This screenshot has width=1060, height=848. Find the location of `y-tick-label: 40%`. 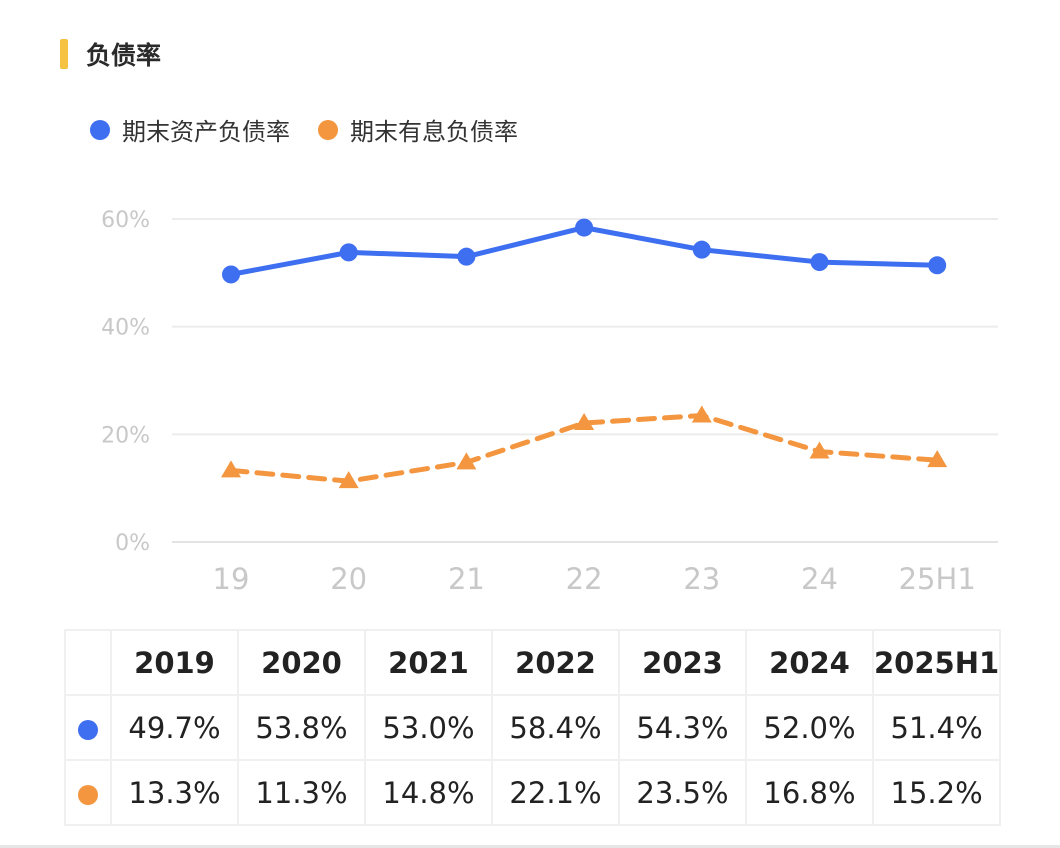

y-tick-label: 40% is located at coordinates (125, 328).